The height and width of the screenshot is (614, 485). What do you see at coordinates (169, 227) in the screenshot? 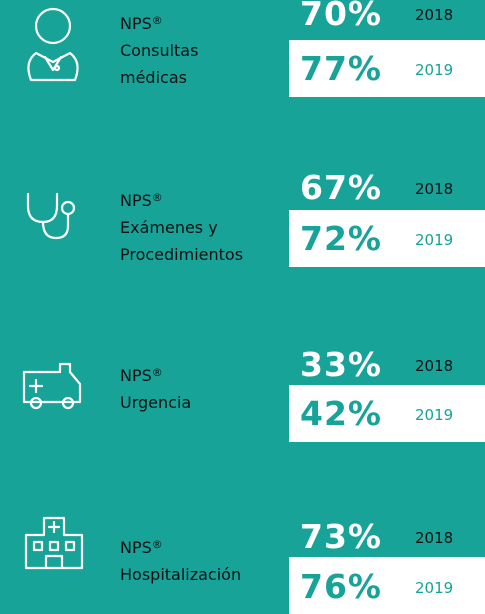
I see `label-line: Exámenes y` at bounding box center [169, 227].